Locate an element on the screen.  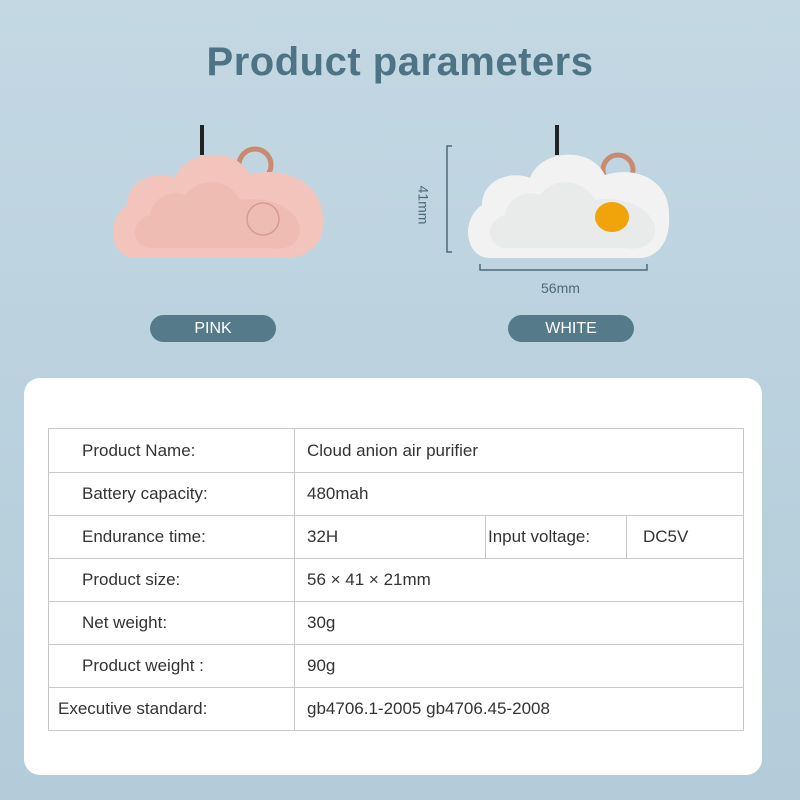
spec-label: Product weight : is located at coordinates (171, 666).